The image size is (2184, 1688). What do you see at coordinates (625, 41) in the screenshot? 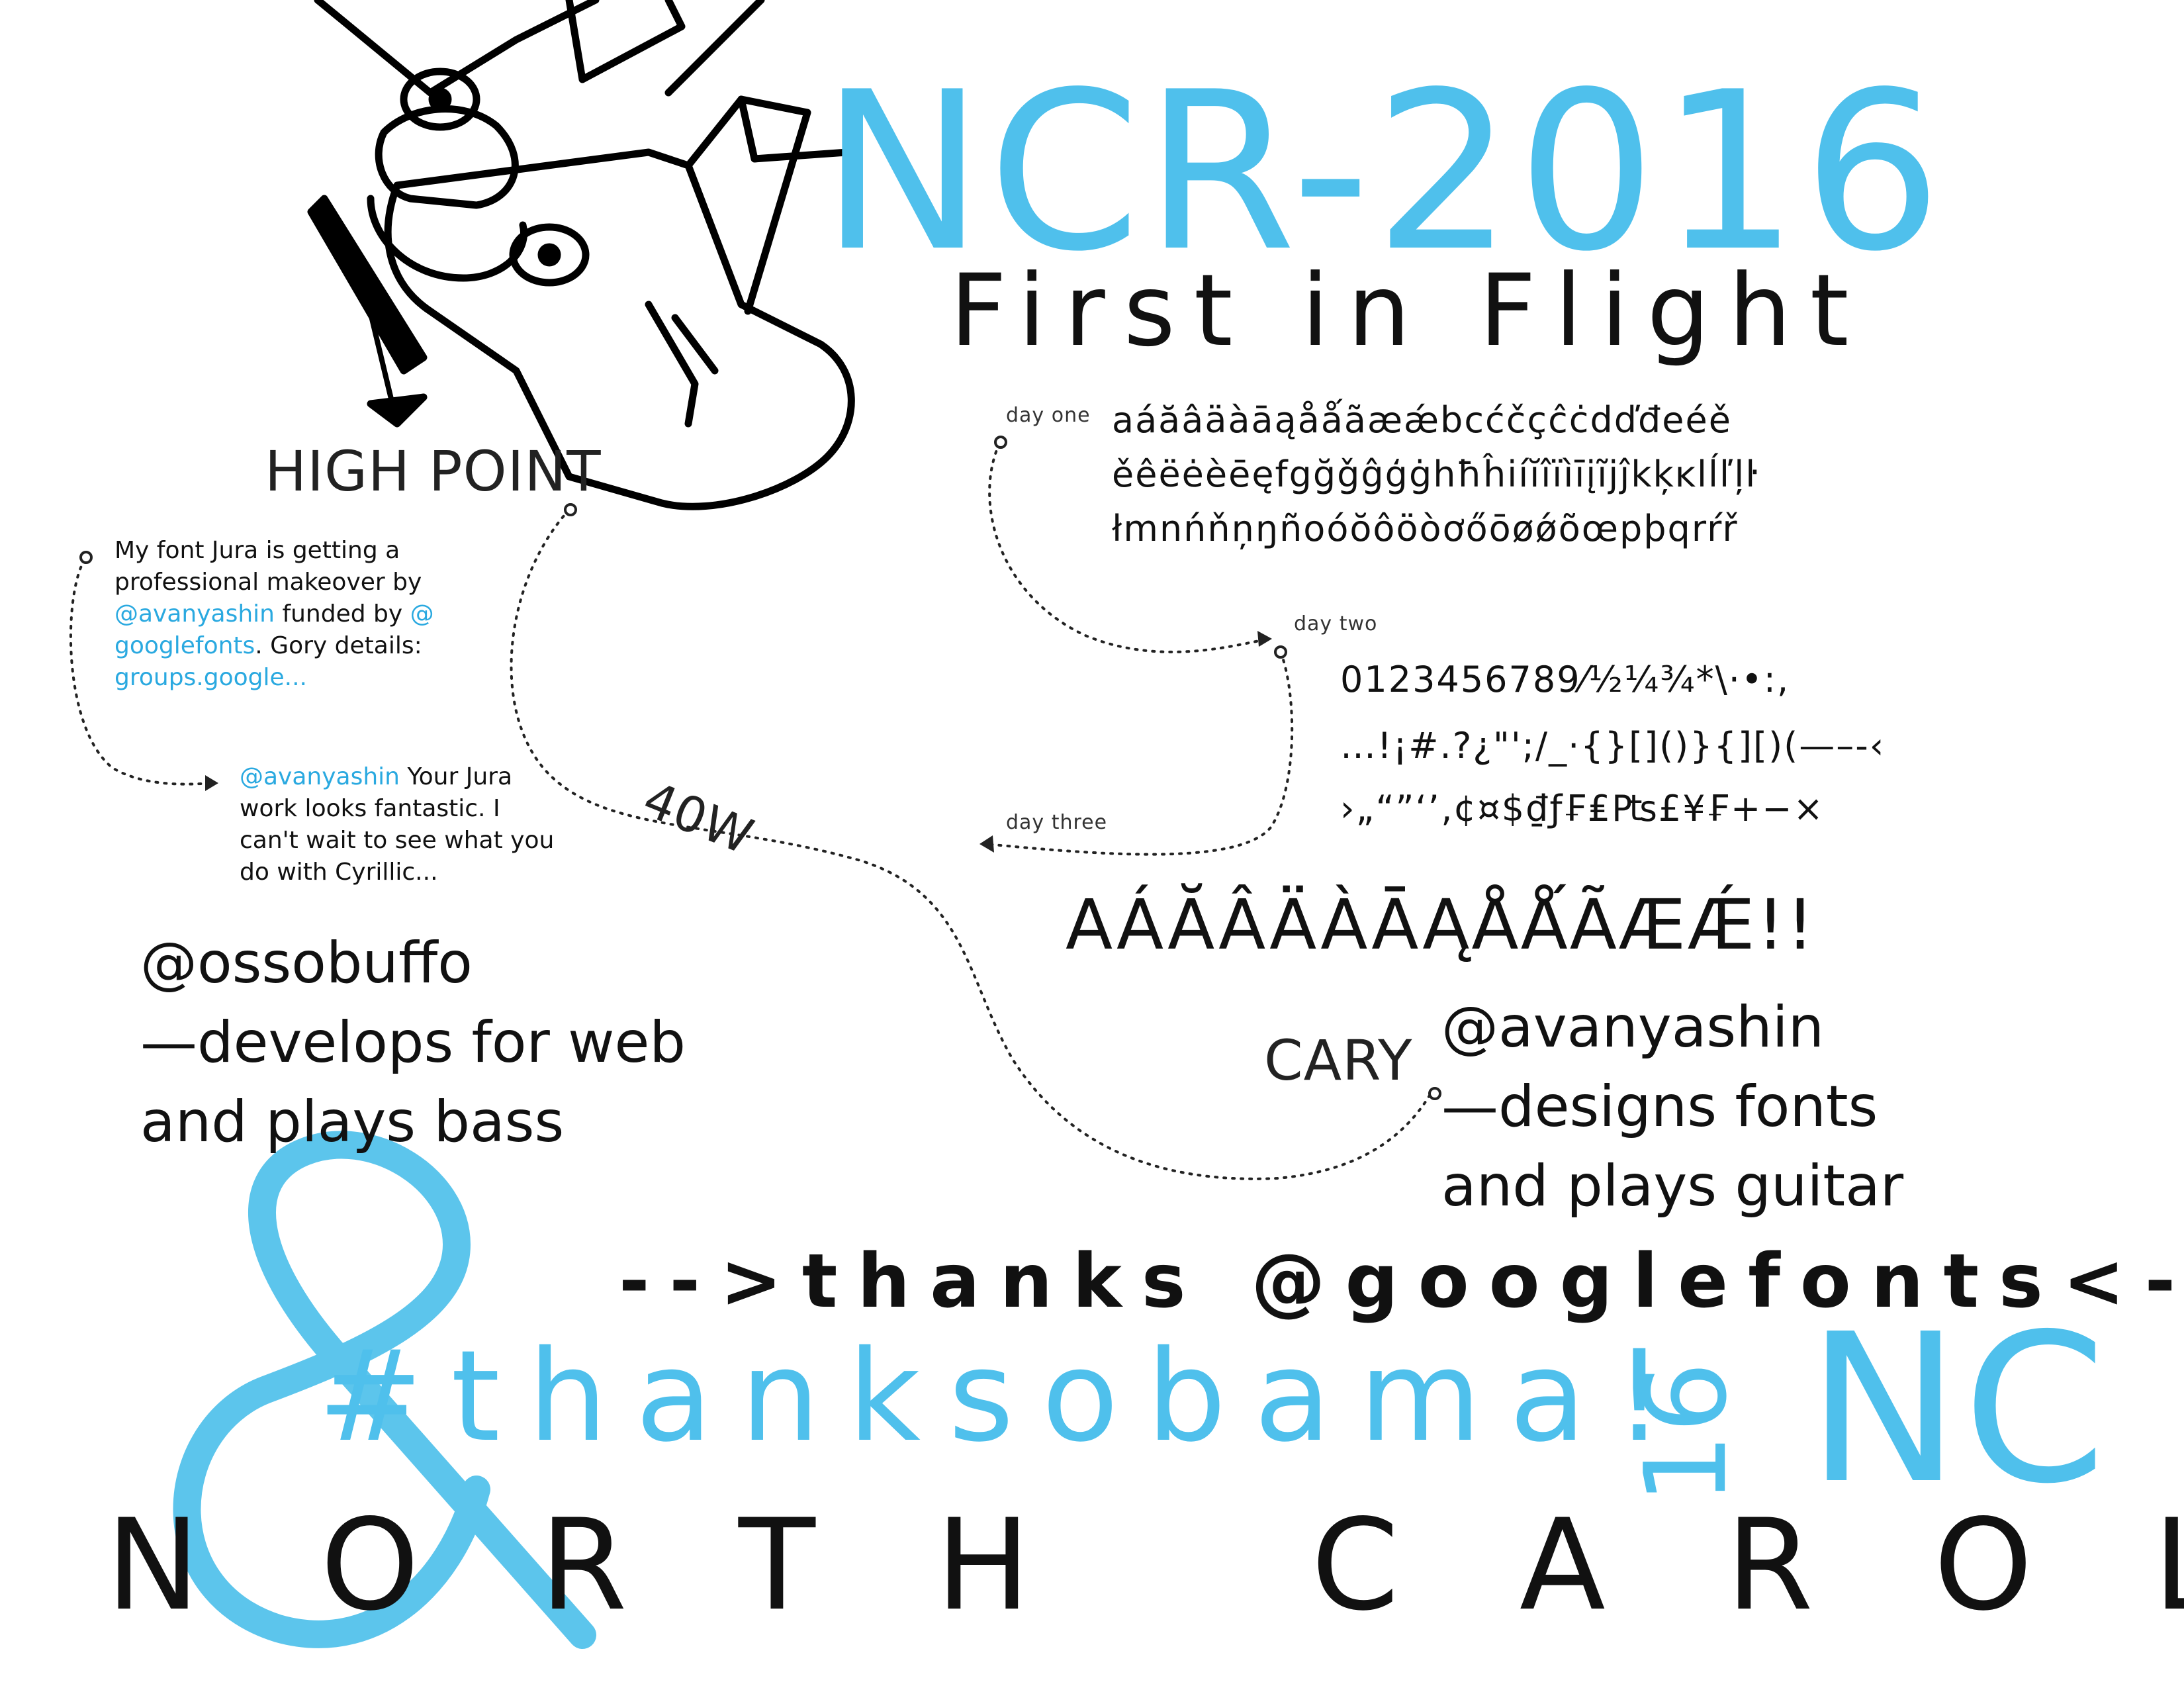
I see `wing-strut` at bounding box center [625, 41].